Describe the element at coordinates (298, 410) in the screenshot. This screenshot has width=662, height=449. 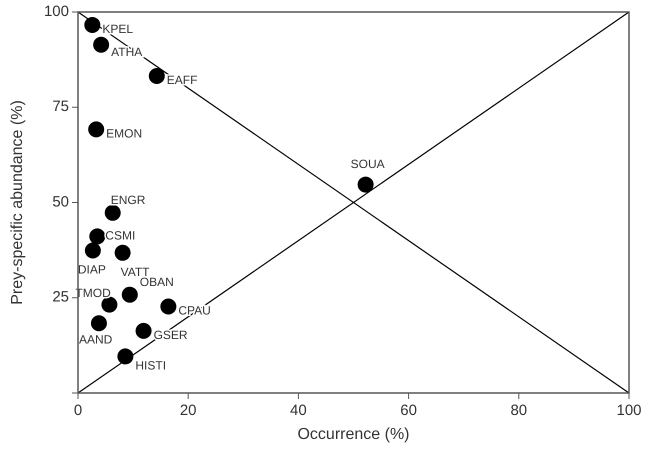
I see `x-tick-label: 40` at that location.